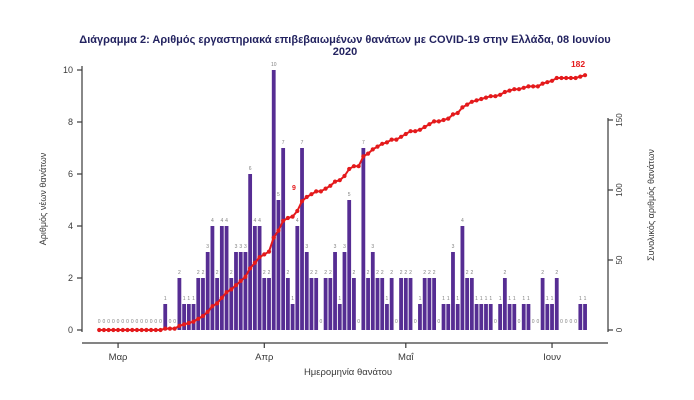 The width and height of the screenshot is (694, 400). Describe the element at coordinates (254, 221) in the screenshot. I see `bar-value-label: 4` at that location.